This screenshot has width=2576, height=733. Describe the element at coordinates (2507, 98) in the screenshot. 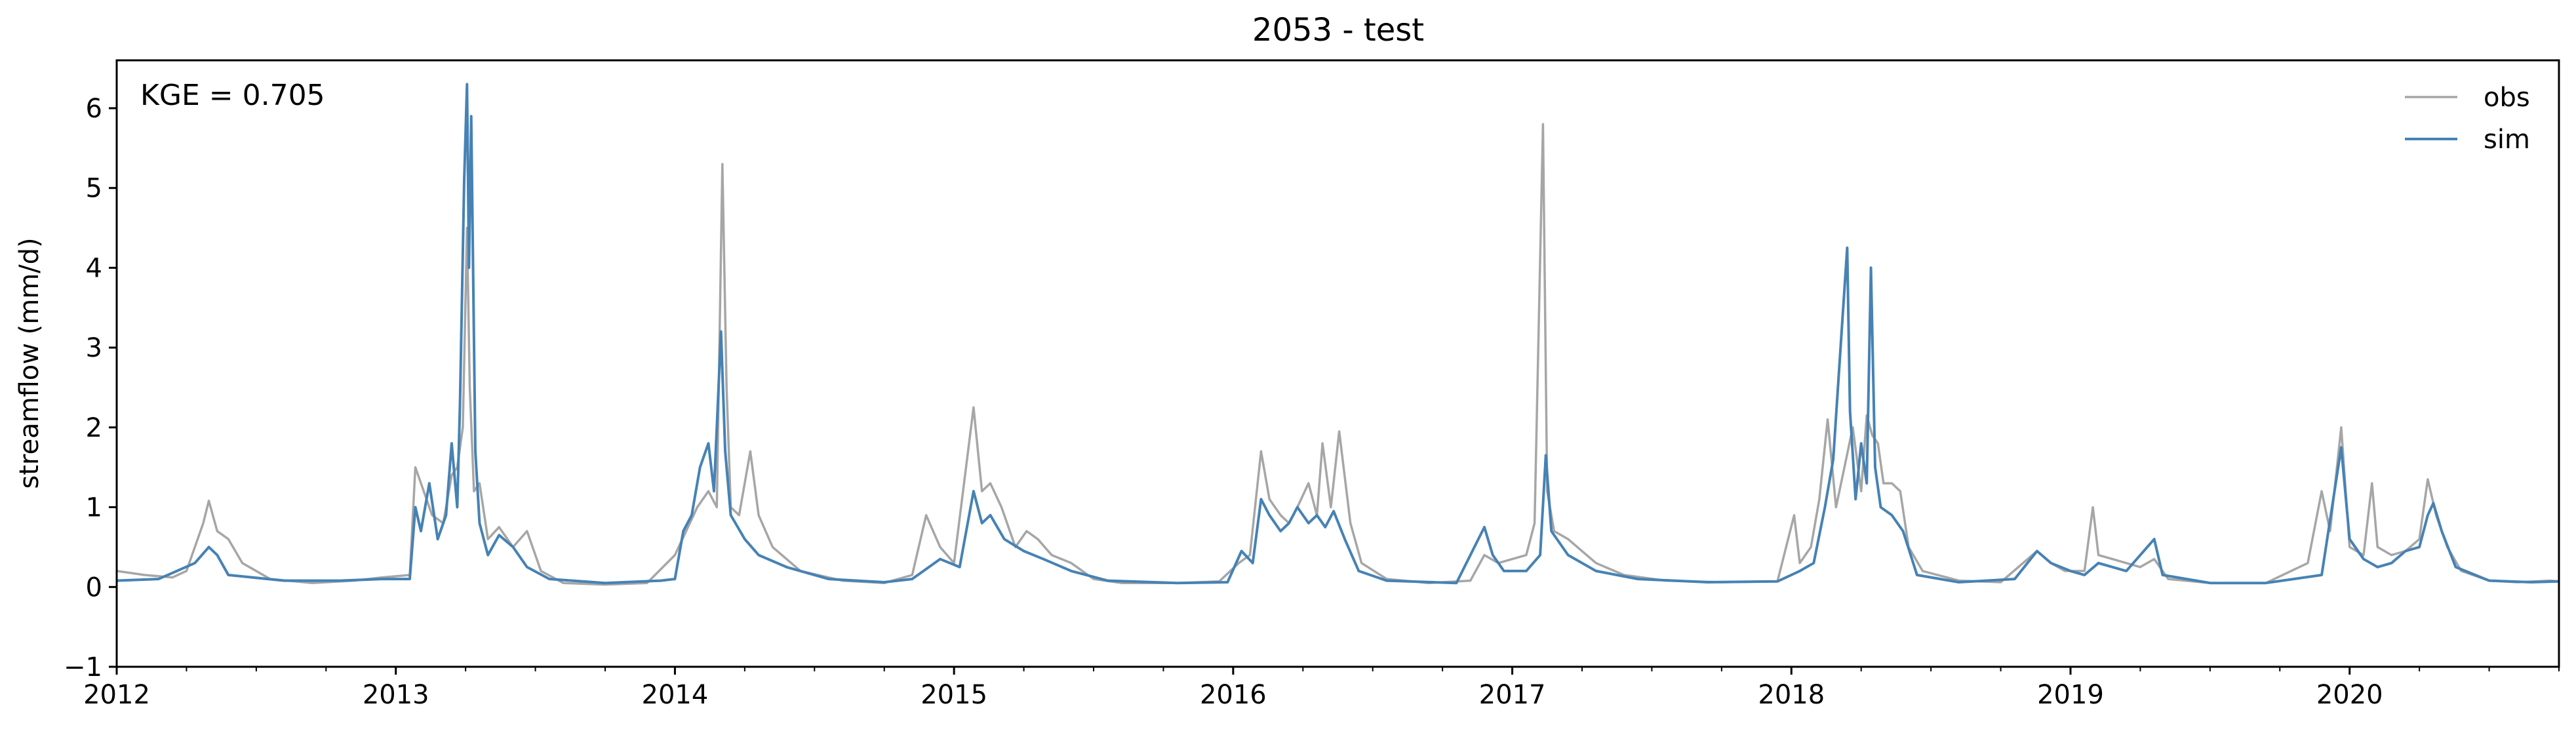

I see `legend-label-obs: obs` at that location.